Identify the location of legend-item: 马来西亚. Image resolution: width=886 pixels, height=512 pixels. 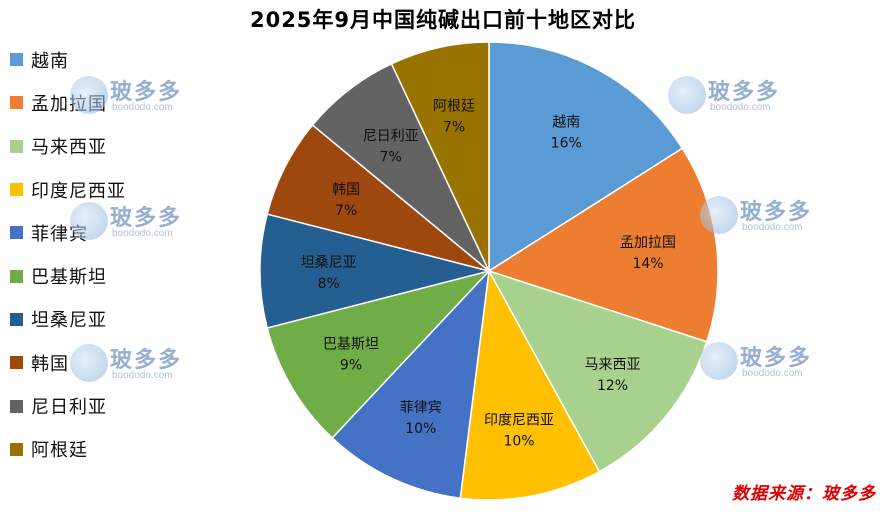
(68, 146).